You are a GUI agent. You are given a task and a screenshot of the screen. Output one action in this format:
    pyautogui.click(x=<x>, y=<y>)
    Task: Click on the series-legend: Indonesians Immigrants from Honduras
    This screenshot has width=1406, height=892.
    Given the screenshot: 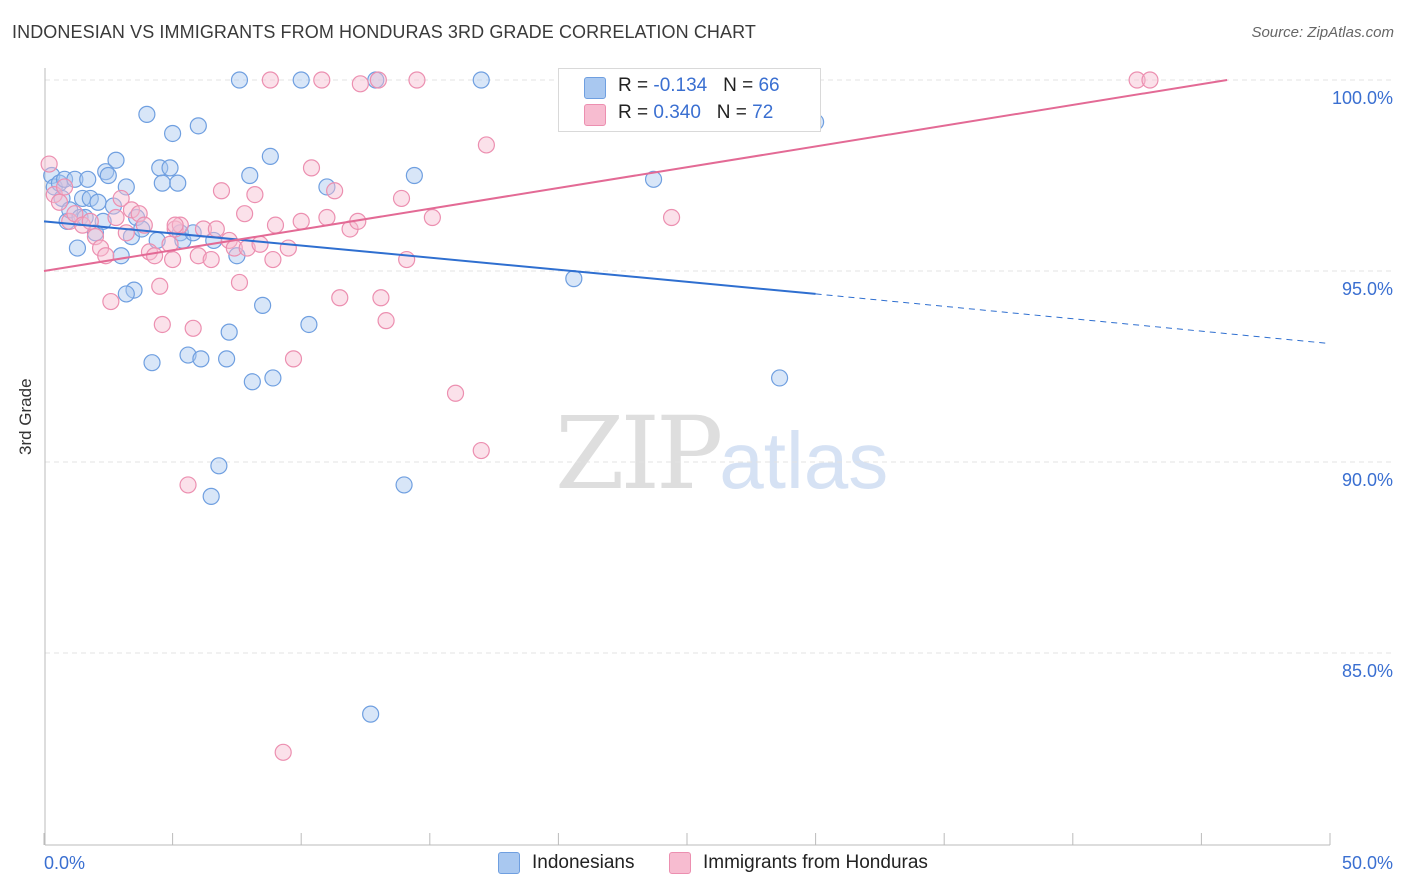 What is the action you would take?
    pyautogui.click(x=703, y=865)
    